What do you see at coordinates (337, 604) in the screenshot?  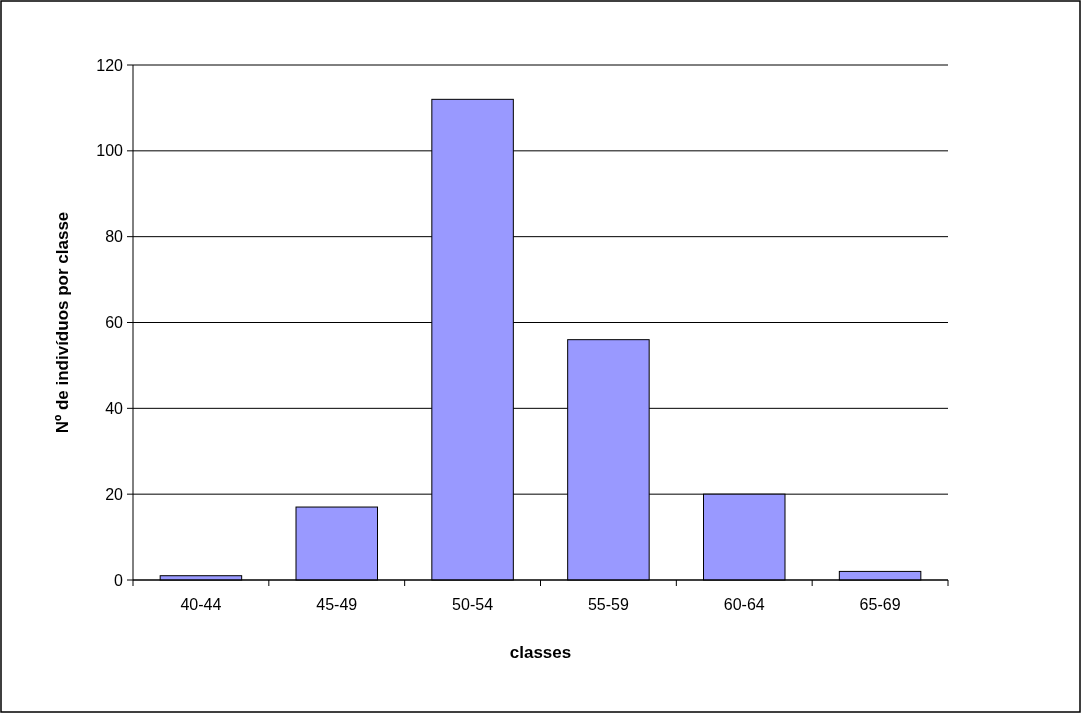 I see `x-tick-label: 45-49` at bounding box center [337, 604].